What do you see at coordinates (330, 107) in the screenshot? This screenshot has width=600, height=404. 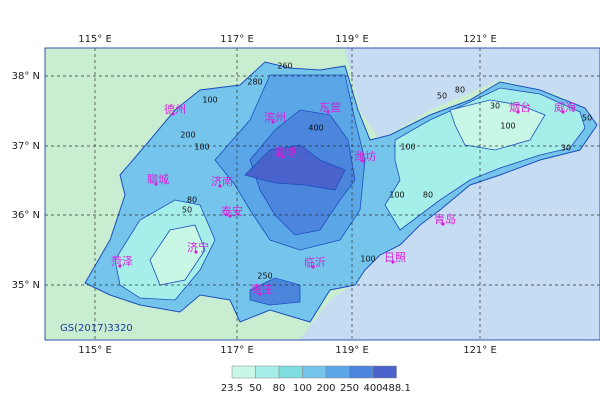 I see `city-label: 东营` at bounding box center [330, 107].